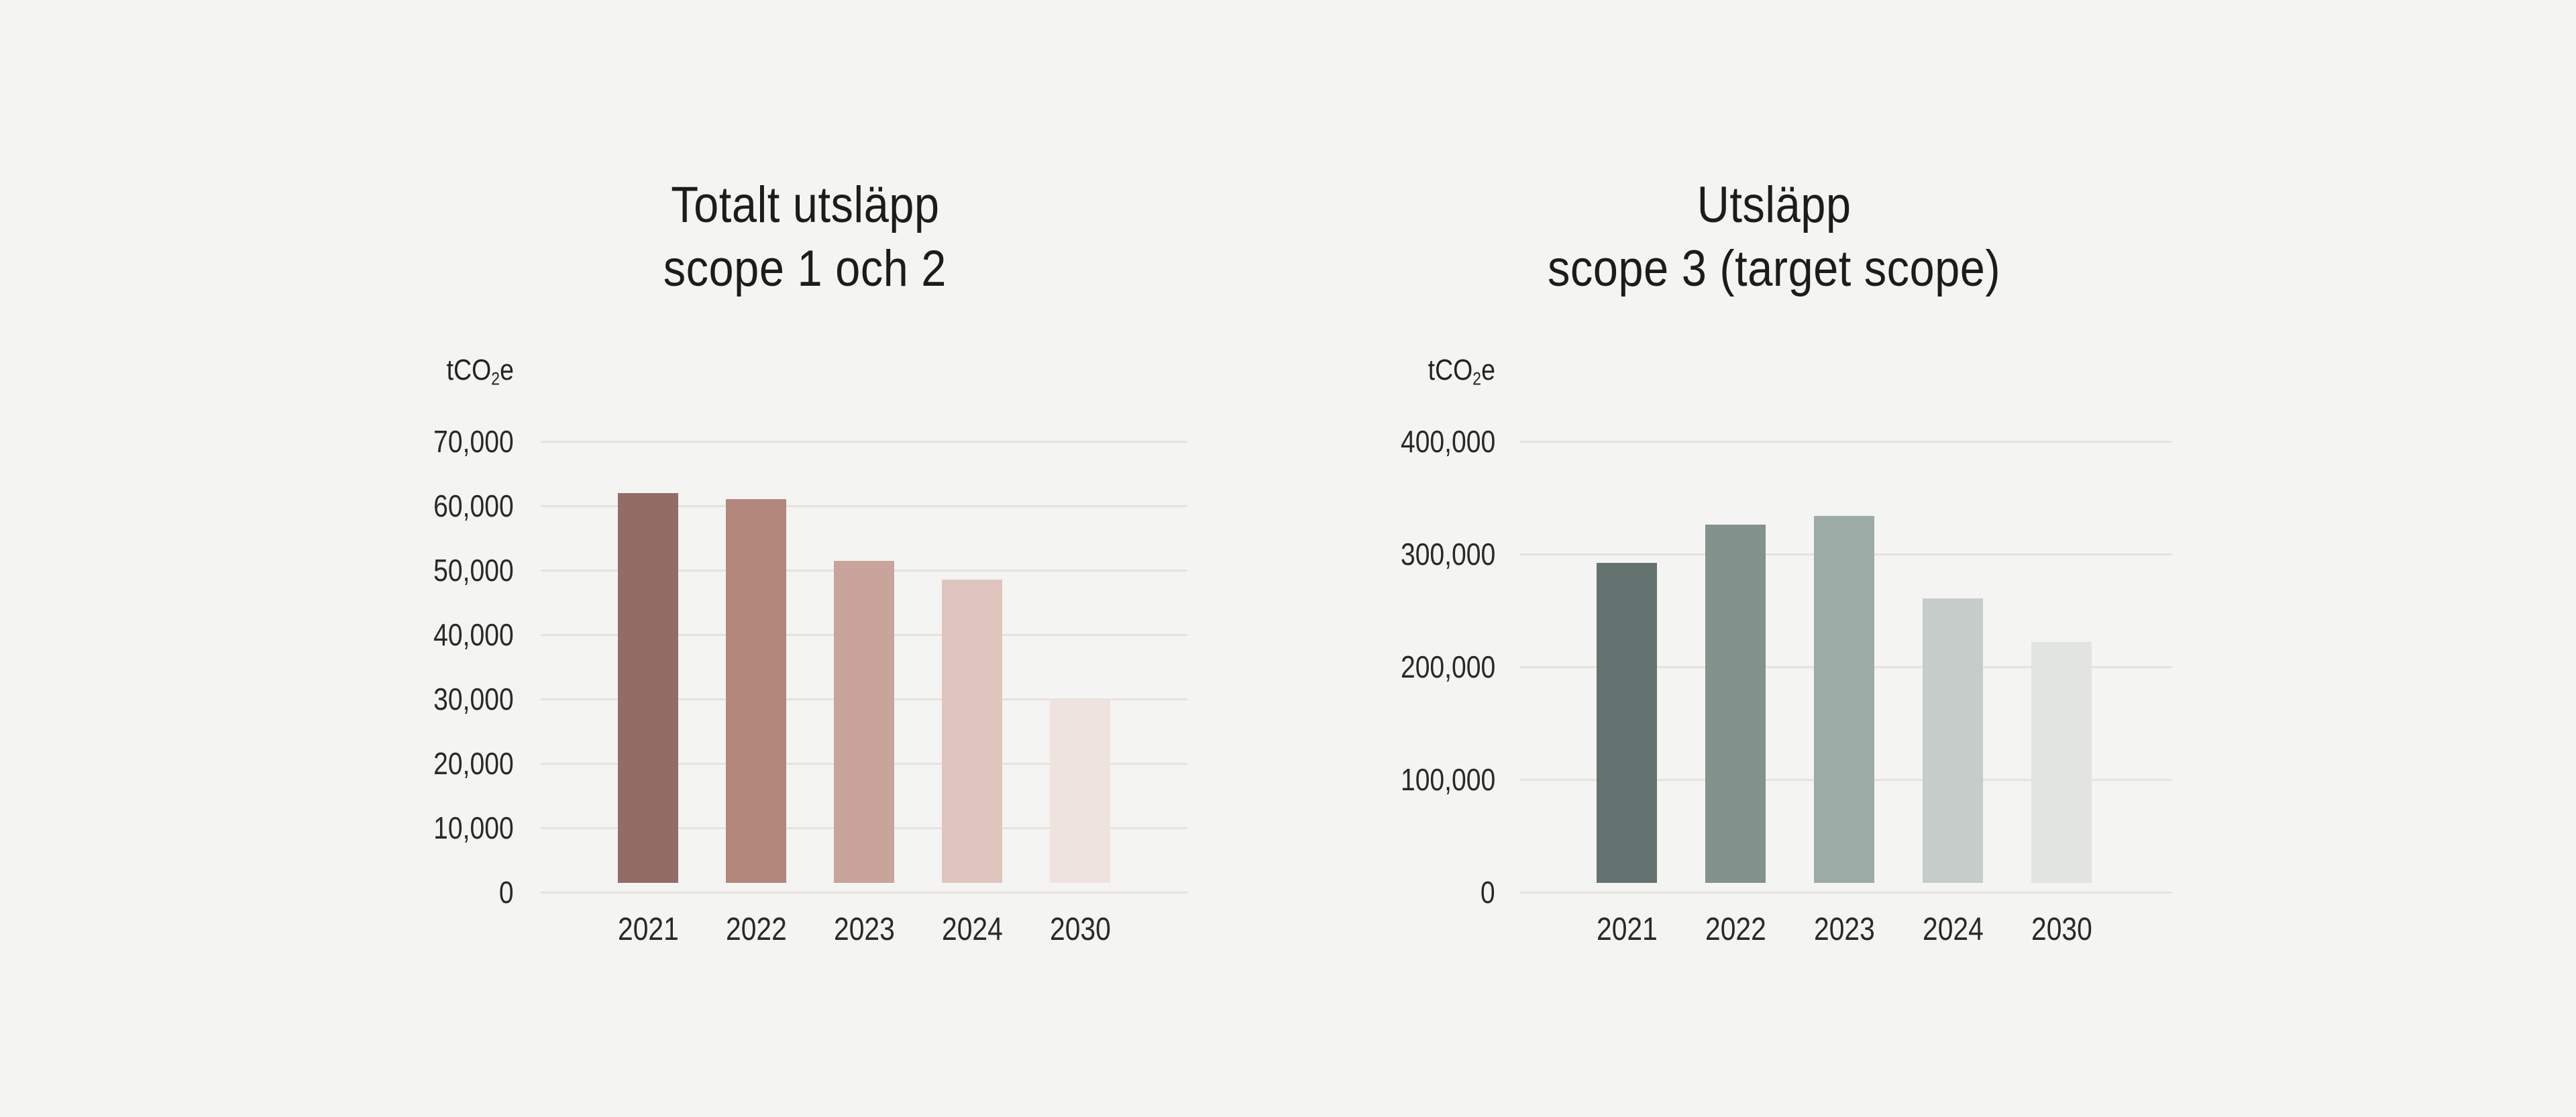 The image size is (2576, 1117). Describe the element at coordinates (473, 699) in the screenshot. I see `y-tick-label: 30,000` at that location.